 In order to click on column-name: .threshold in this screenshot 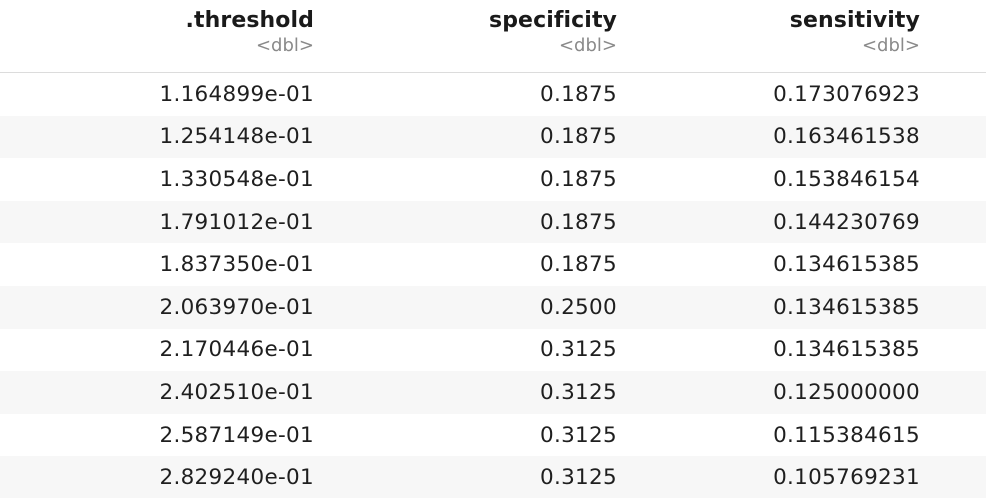, I will do `click(249, 20)`.